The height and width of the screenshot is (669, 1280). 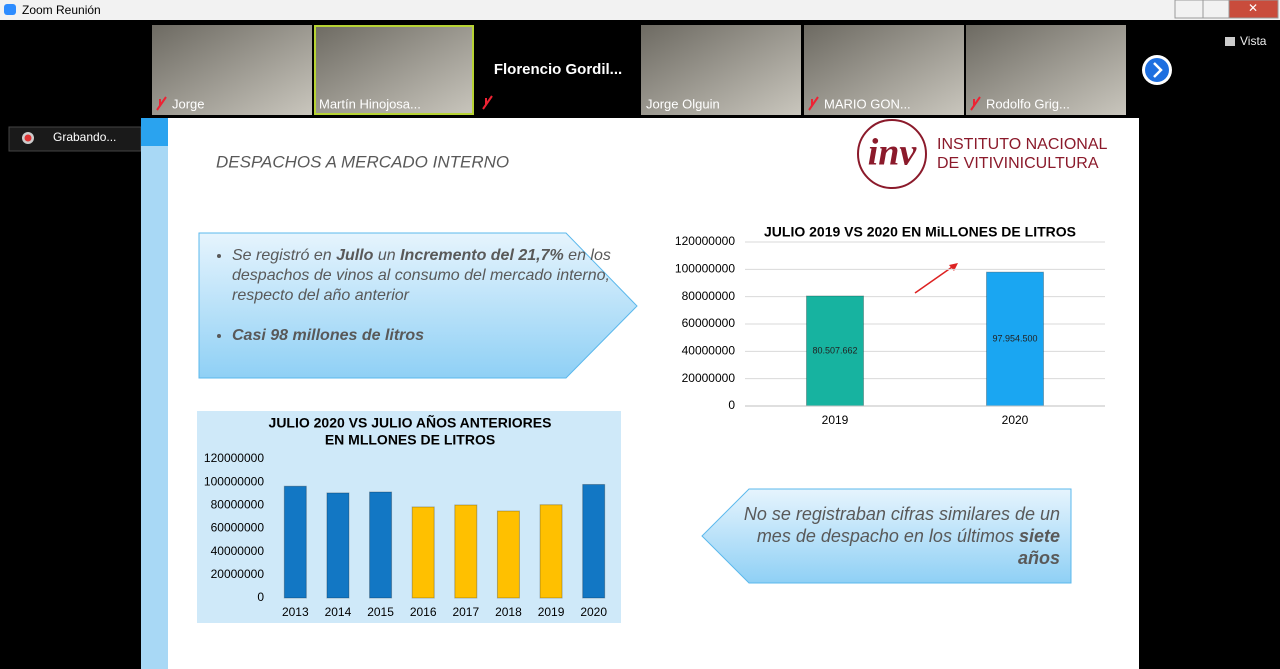 What do you see at coordinates (410, 440) in the screenshot?
I see `chart-title: EN MLLONES DE LITROS` at bounding box center [410, 440].